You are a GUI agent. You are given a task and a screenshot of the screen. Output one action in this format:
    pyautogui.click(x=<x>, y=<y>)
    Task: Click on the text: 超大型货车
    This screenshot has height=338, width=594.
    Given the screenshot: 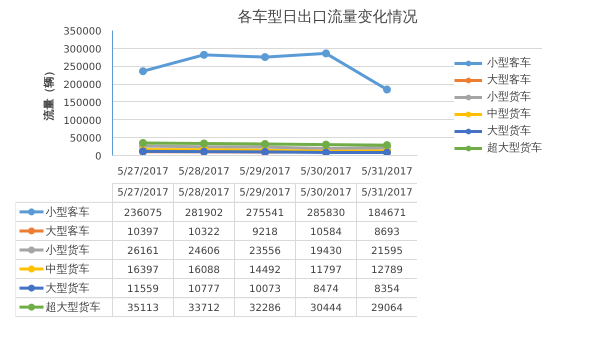 What is the action you would take?
    pyautogui.click(x=73, y=307)
    